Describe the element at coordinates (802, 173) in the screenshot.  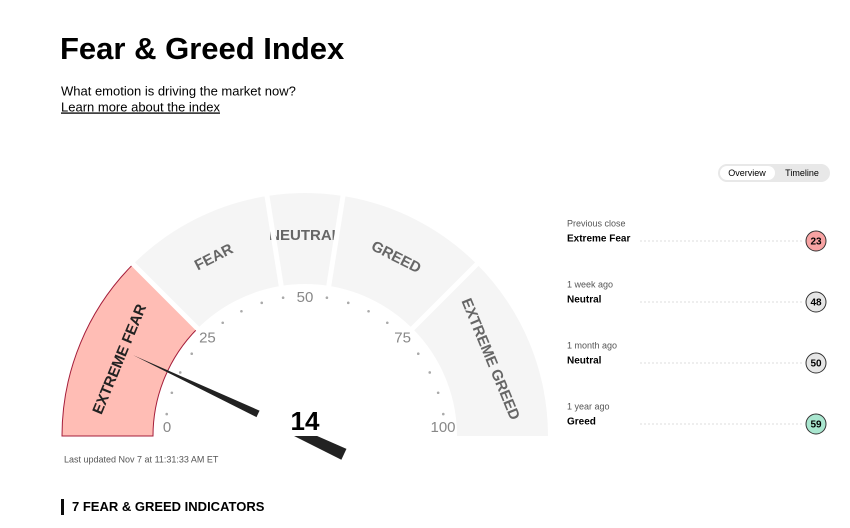
I see `tab: Timeline` at that location.